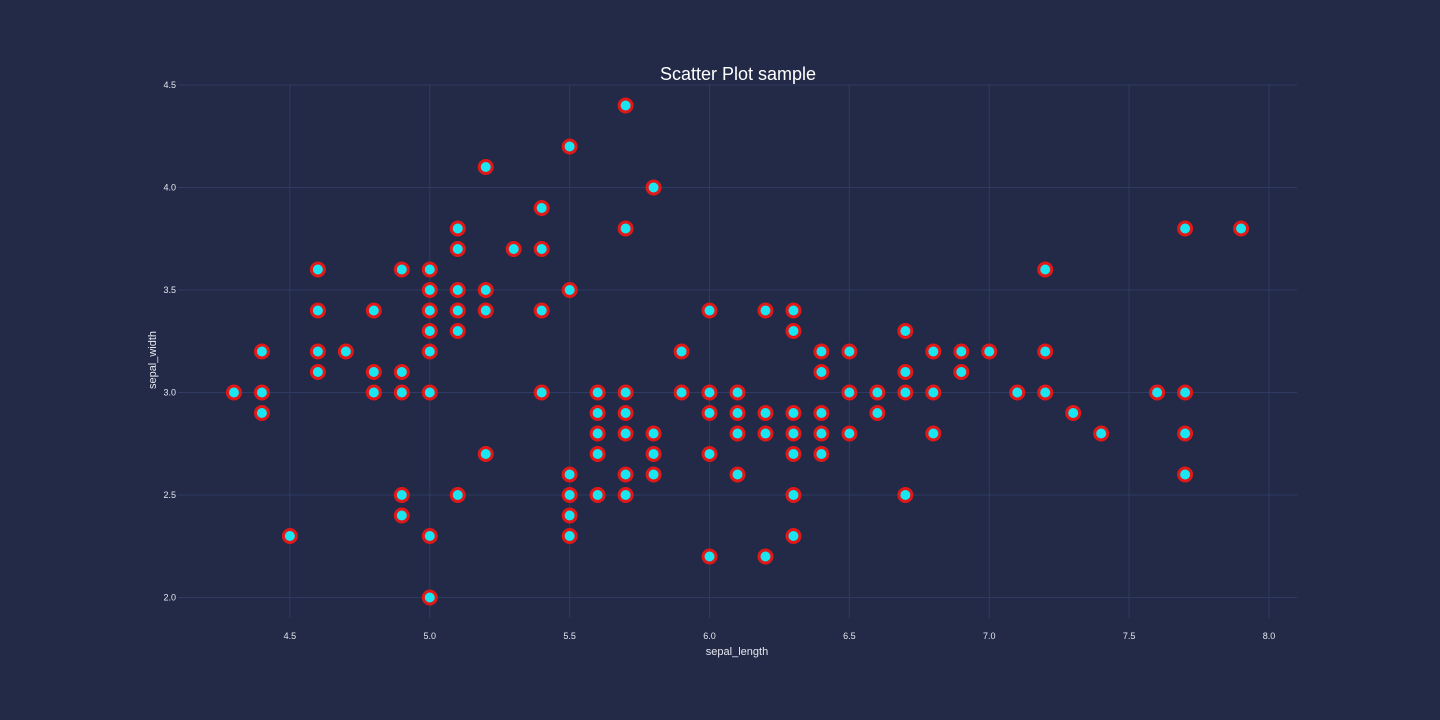  I want to click on y-tick-label: 3.5, so click(169, 290).